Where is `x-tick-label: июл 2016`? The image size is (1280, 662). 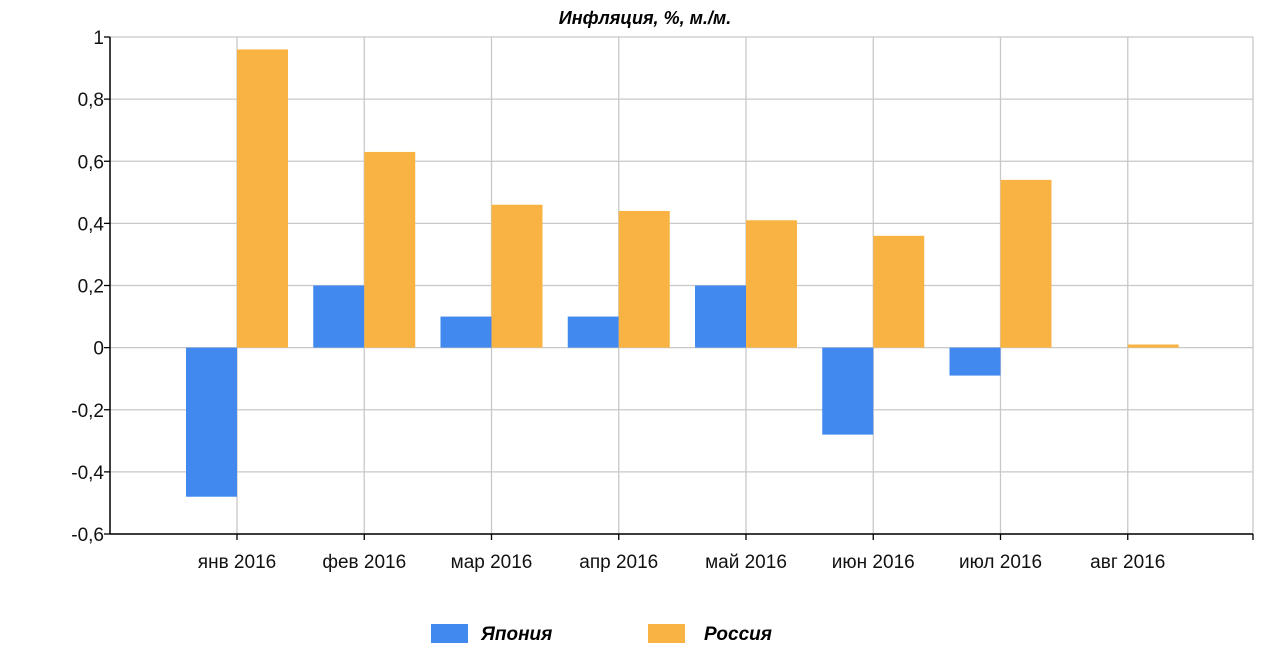
x-tick-label: июл 2016 is located at coordinates (1000, 562).